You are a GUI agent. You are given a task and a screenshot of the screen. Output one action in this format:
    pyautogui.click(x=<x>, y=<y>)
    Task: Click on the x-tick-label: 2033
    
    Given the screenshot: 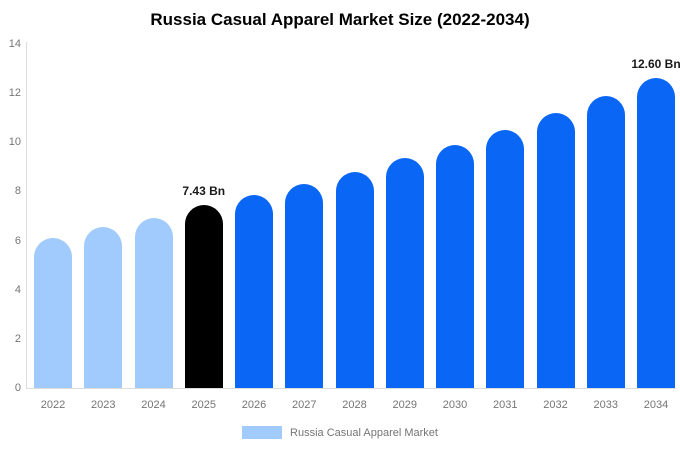 What is the action you would take?
    pyautogui.click(x=605, y=405)
    